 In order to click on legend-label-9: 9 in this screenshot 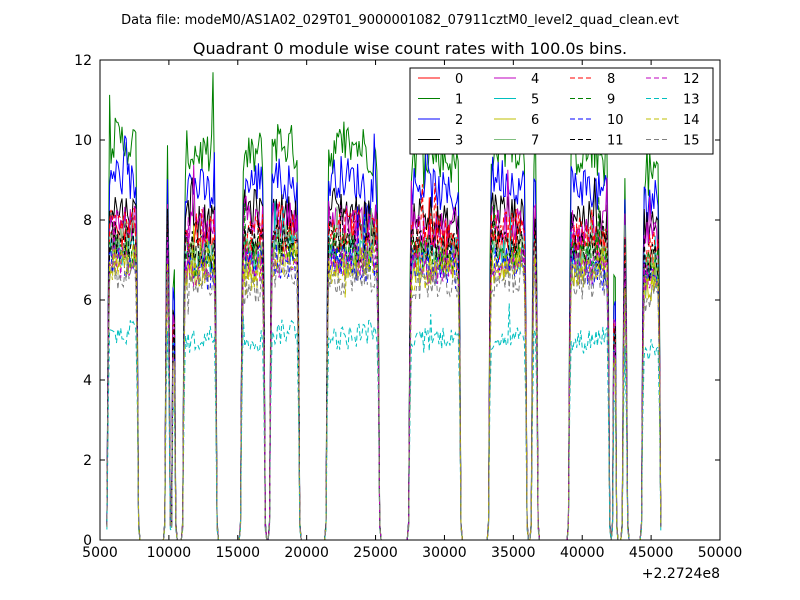, I will do `click(611, 100)`.